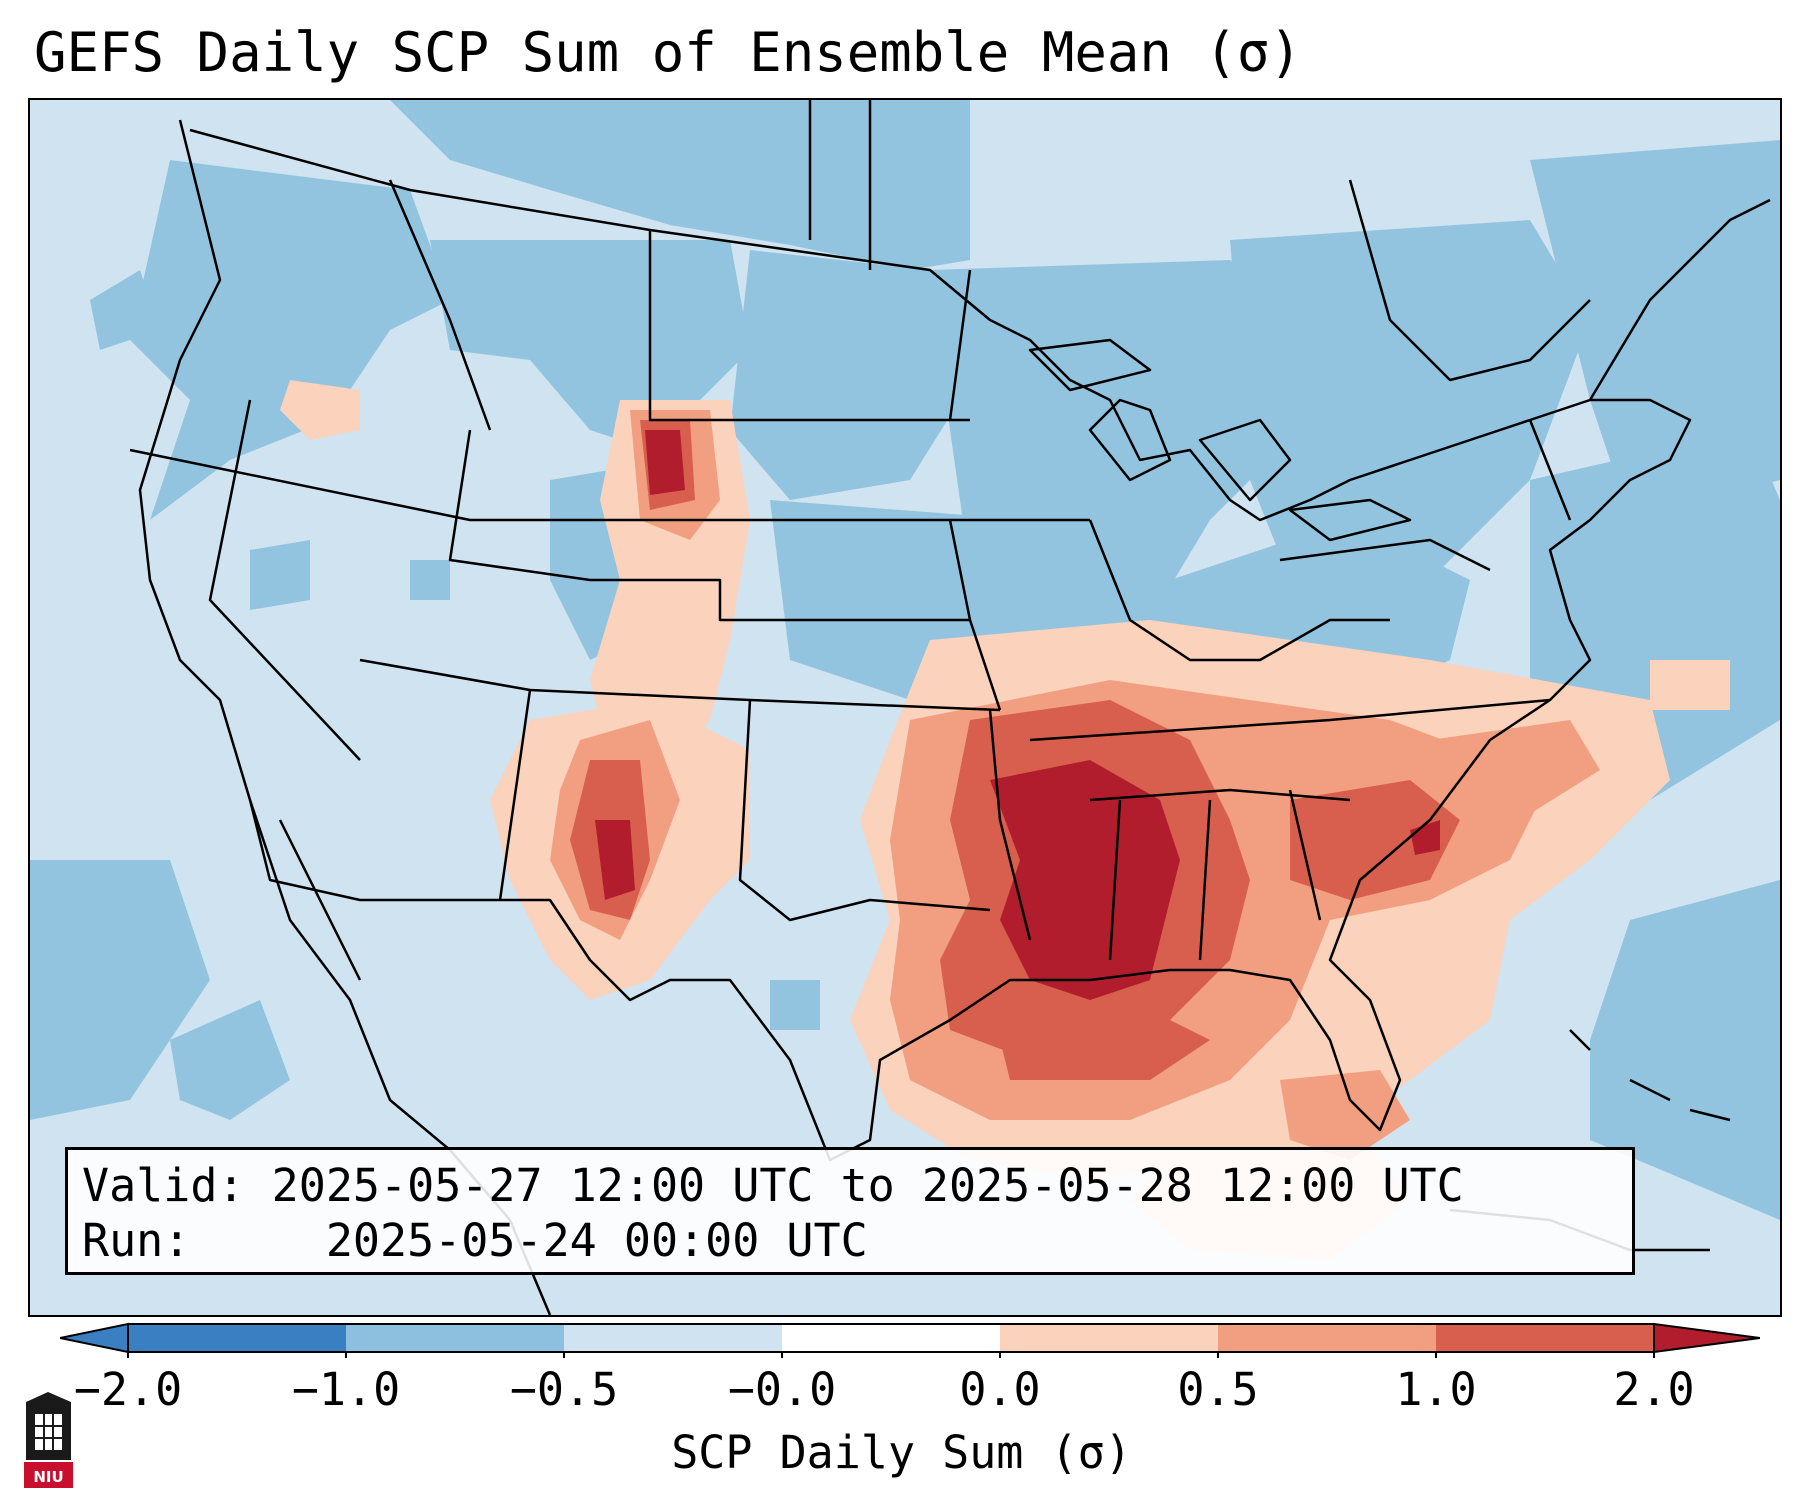 The width and height of the screenshot is (1803, 1506). Describe the element at coordinates (901, 1452) in the screenshot. I see `colorbar-label: SCP Daily Sum (σ)` at that location.